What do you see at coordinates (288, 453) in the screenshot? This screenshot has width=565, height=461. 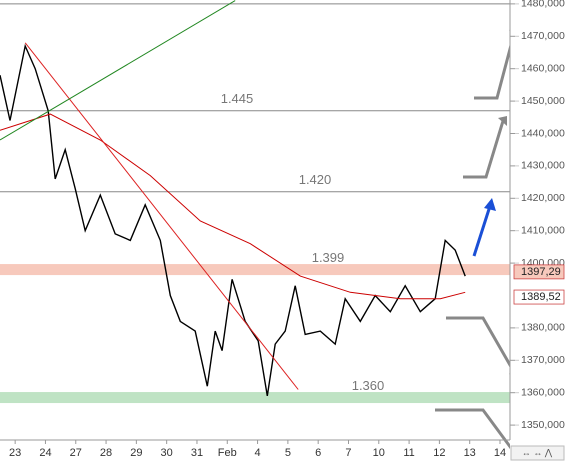 I see `x-tick-label: 5` at bounding box center [288, 453].